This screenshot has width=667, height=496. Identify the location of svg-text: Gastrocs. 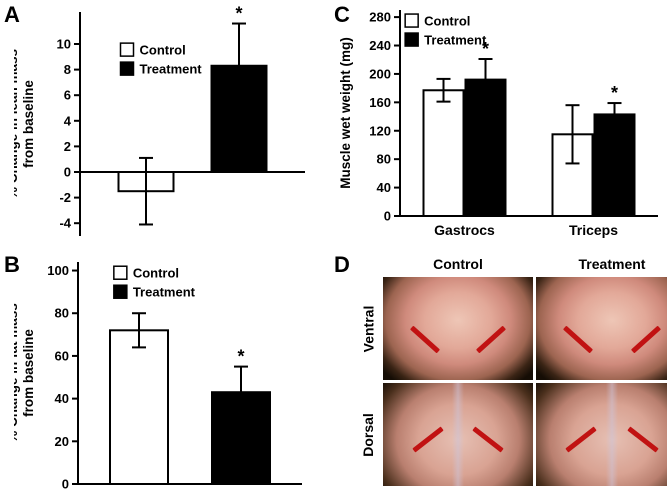
(464, 230).